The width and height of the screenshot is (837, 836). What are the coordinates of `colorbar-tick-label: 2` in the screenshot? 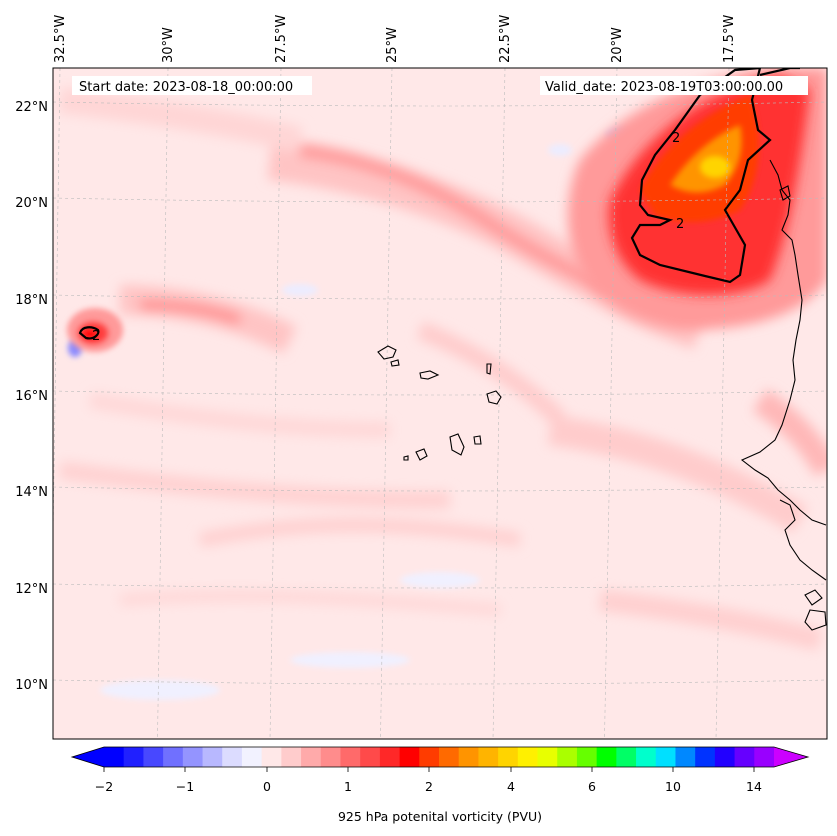 It's located at (429, 786).